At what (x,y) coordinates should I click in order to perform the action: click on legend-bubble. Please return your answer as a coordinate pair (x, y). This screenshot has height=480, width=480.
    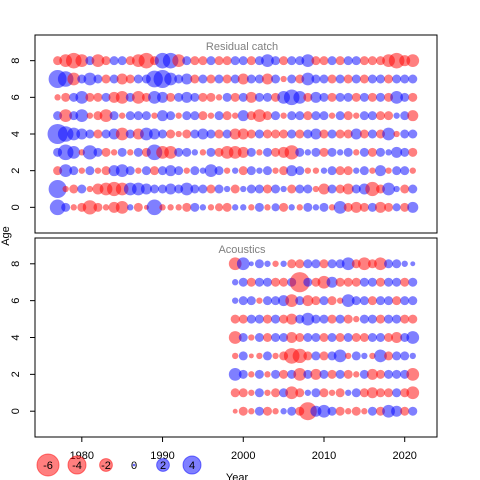
    Looking at the image, I should click on (48, 465).